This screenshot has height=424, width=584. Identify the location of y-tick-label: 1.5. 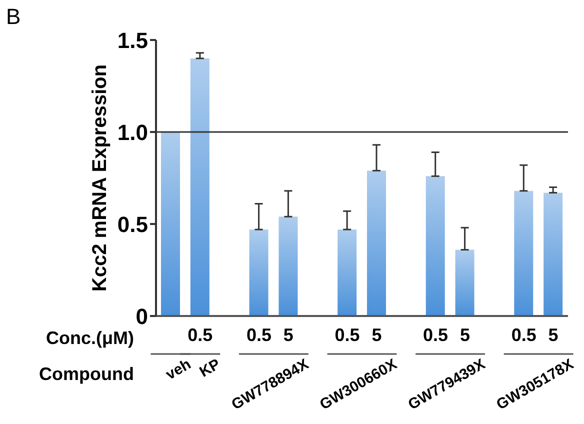
(132, 40).